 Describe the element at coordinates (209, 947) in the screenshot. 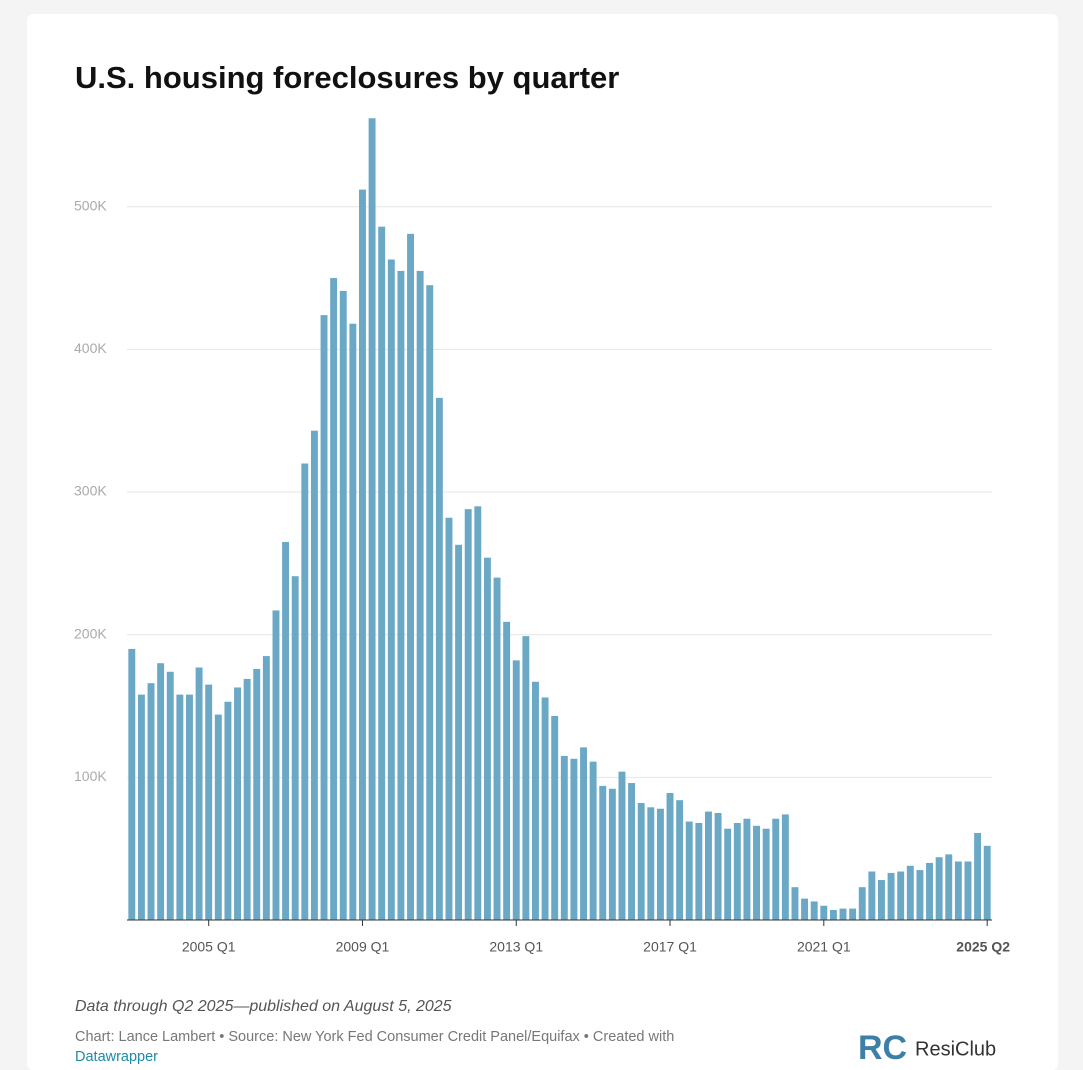

I see `x-tick-label: 2005 Q1` at that location.